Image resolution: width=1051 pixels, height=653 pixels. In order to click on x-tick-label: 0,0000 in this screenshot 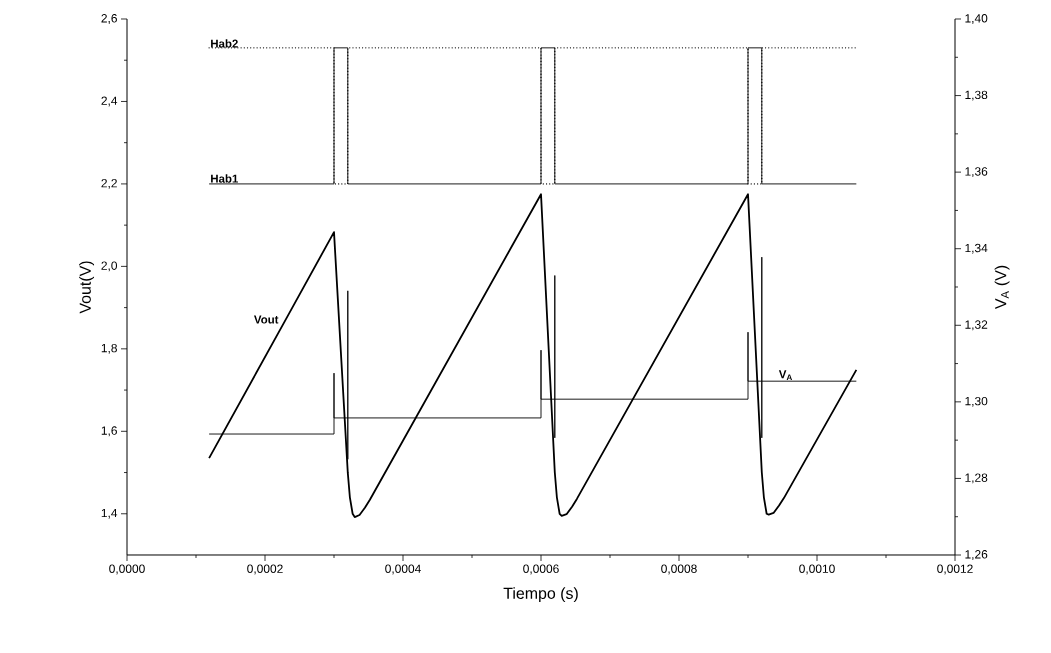, I will do `click(127, 569)`.